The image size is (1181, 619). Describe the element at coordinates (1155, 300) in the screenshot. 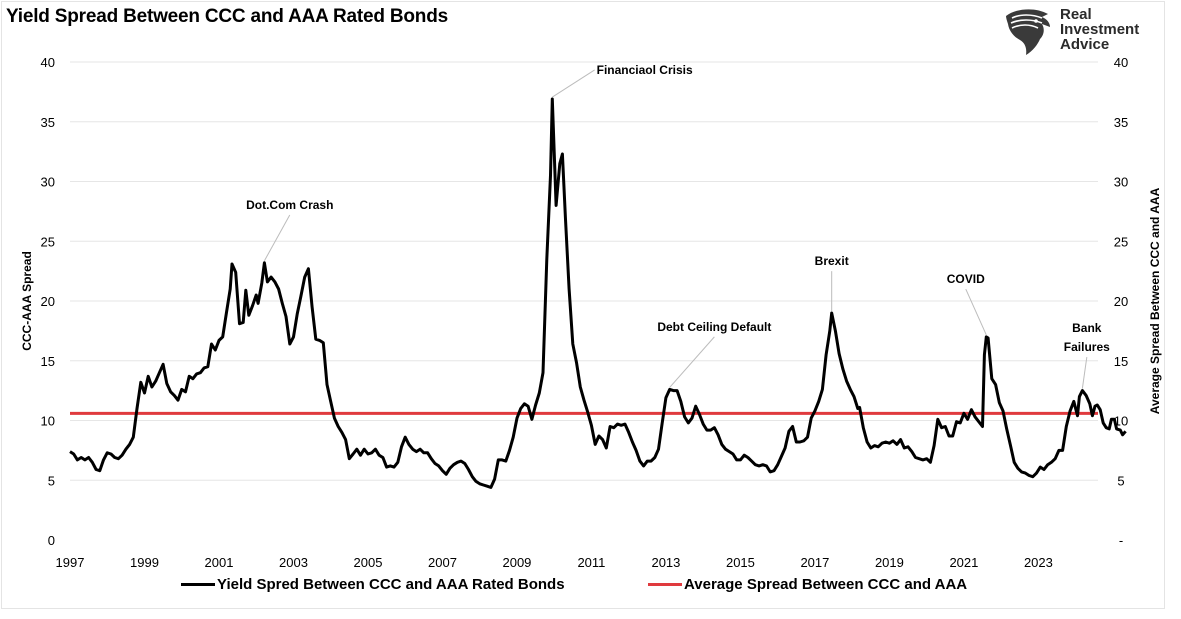

I see `y-axis-right-label: Average Spread Between CCC and AAA` at that location.